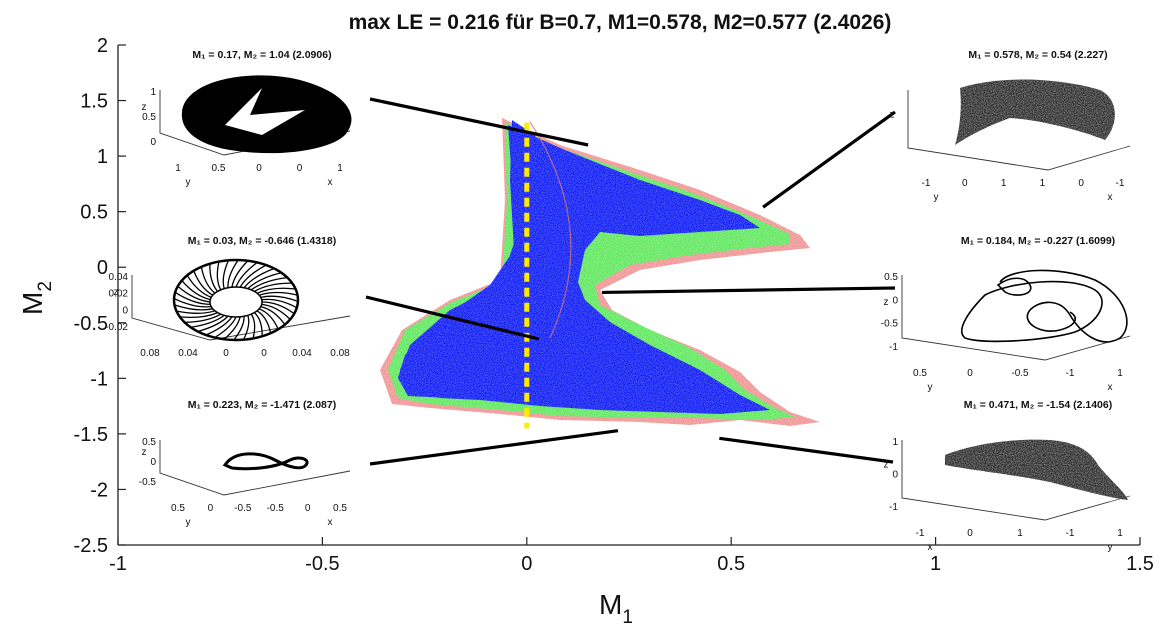 This screenshot has width=1168, height=630. I want to click on y-tick-label: 0, so click(102, 268).